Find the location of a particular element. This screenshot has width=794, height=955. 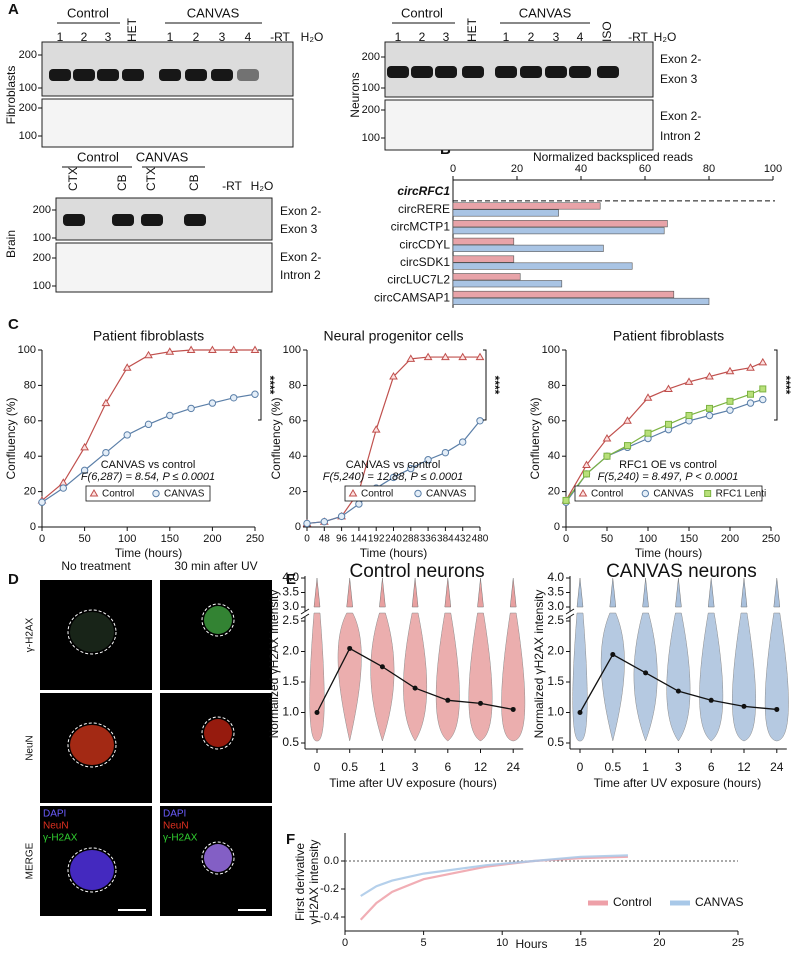

category-label: circRERE is located at coordinates (424, 209).